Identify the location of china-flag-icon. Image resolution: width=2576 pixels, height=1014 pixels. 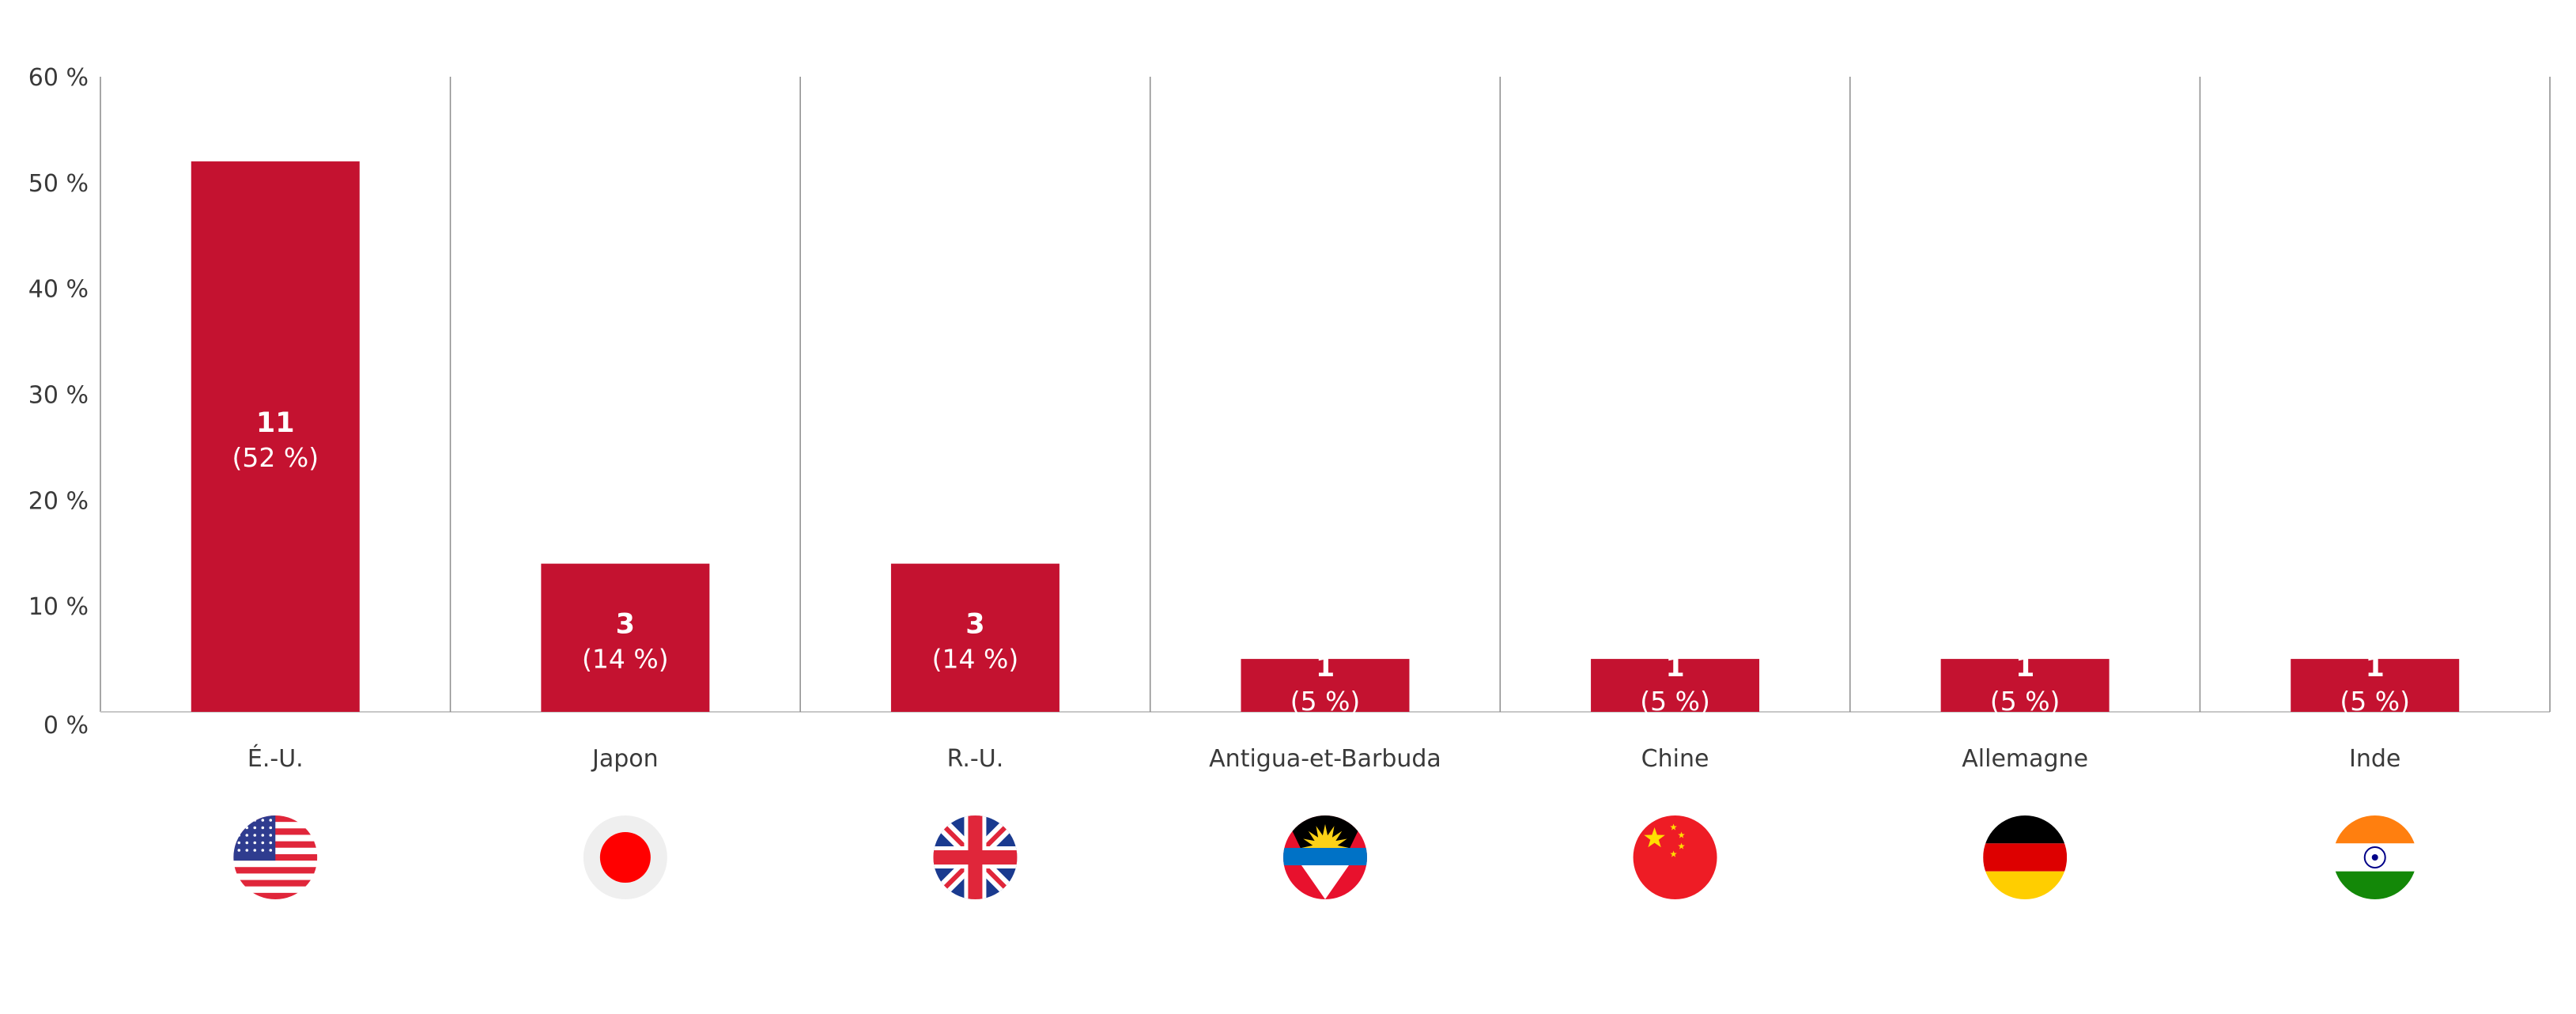
(1675, 857).